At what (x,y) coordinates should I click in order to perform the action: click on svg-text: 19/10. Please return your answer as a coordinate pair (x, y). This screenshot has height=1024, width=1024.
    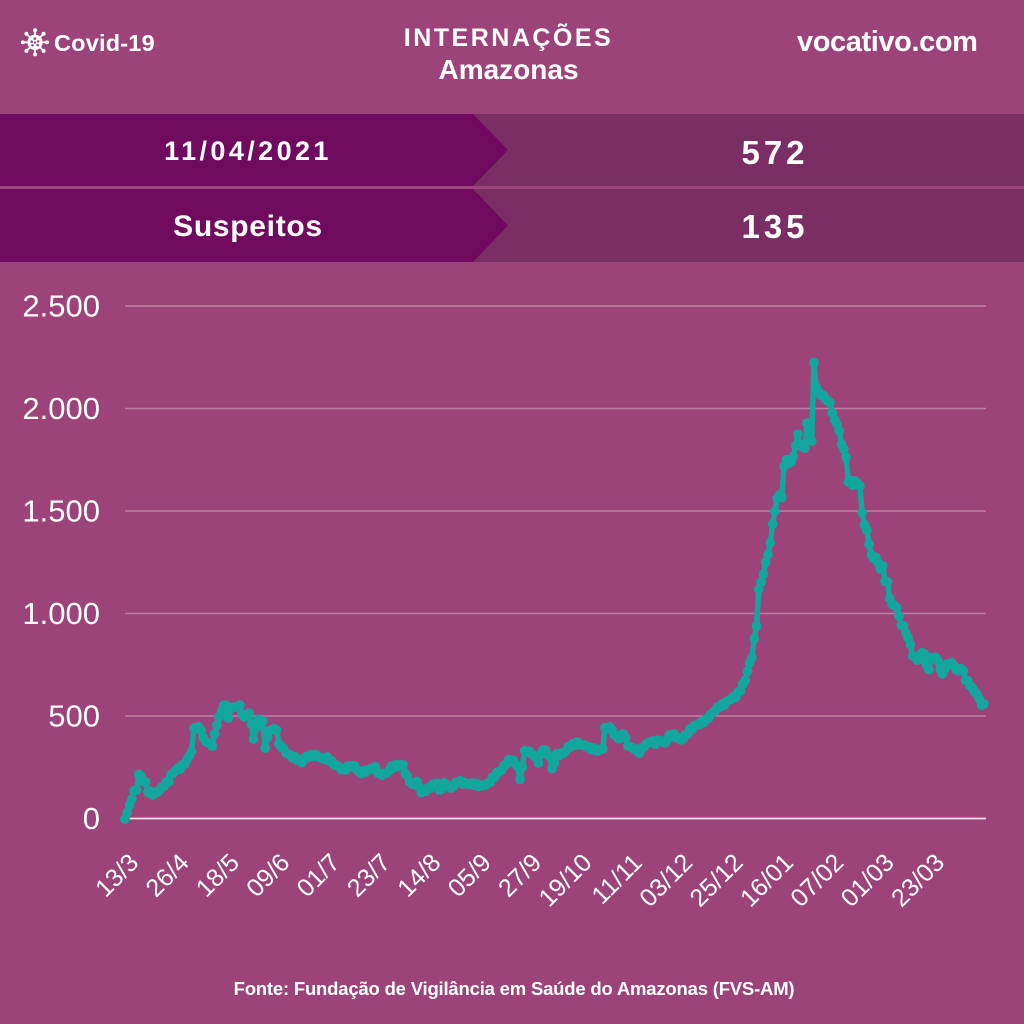
    Looking at the image, I should click on (565, 880).